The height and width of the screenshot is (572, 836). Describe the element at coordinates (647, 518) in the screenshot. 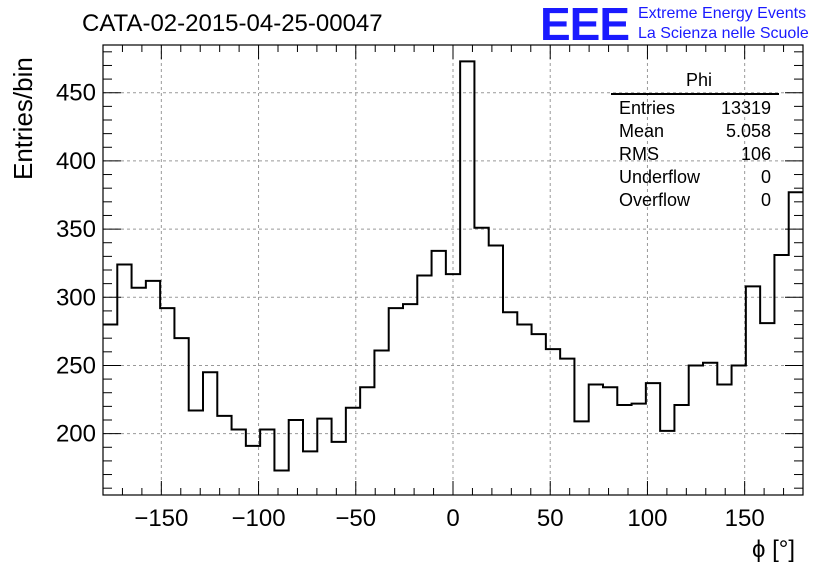

I see `x-tick-label: 100` at that location.